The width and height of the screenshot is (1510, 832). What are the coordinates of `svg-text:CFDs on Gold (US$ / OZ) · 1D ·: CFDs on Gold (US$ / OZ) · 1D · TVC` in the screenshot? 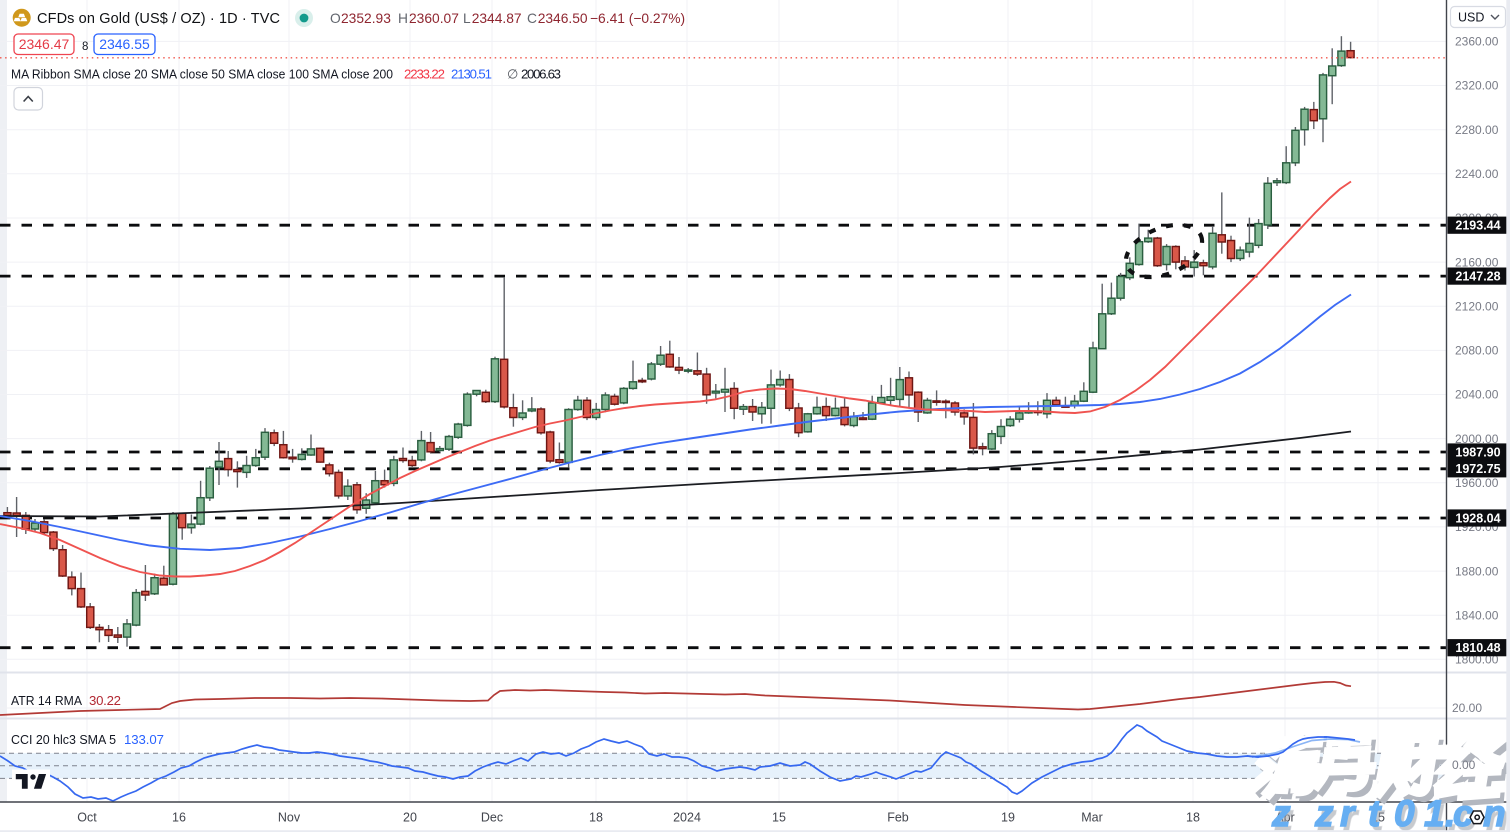 It's located at (158, 19).